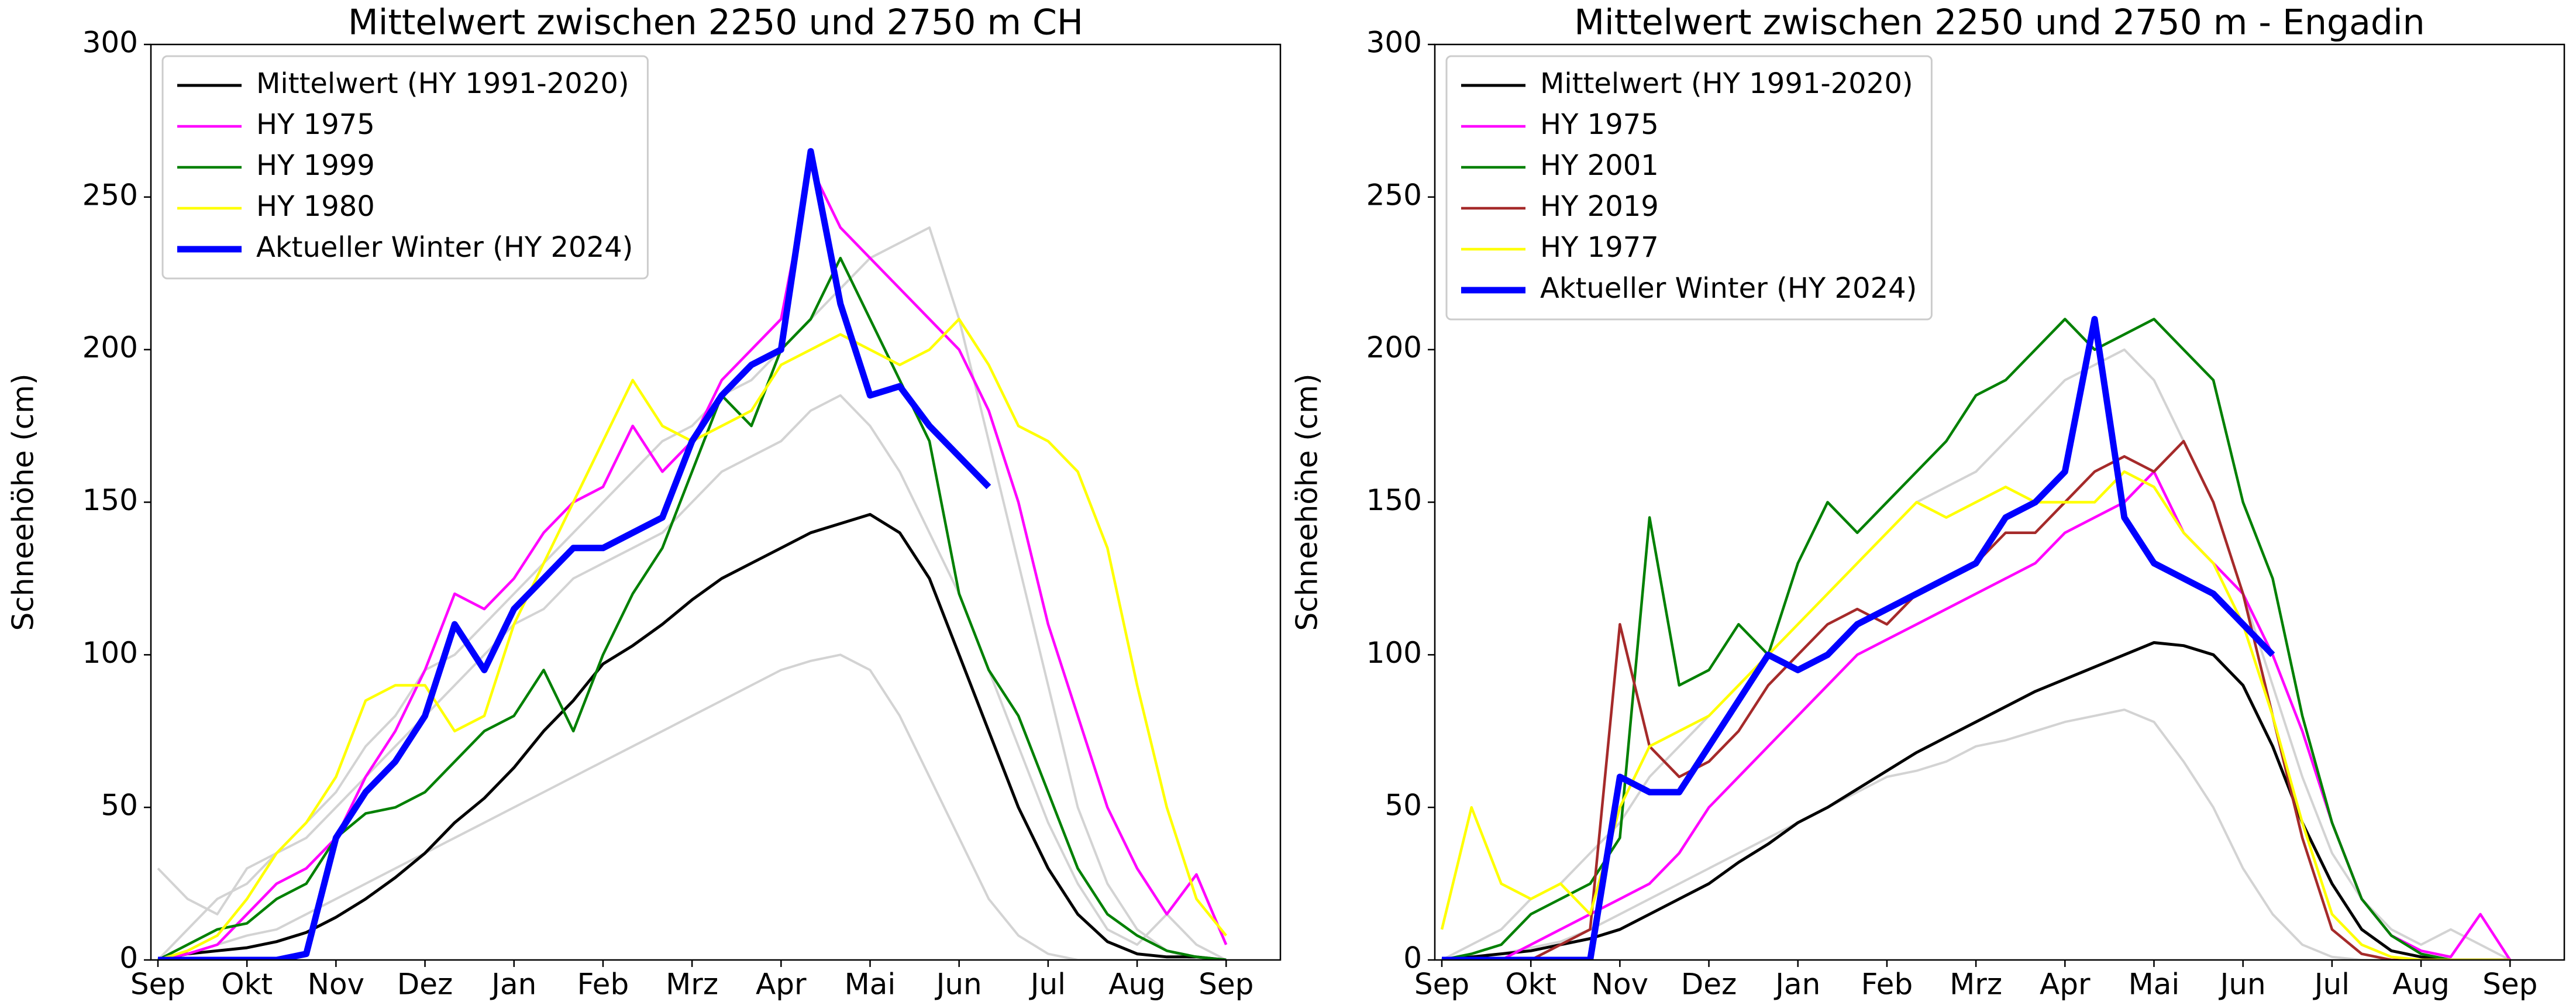 The image size is (2576, 1005). What do you see at coordinates (1599, 165) in the screenshot?
I see `legend-label: HY 2001` at bounding box center [1599, 165].